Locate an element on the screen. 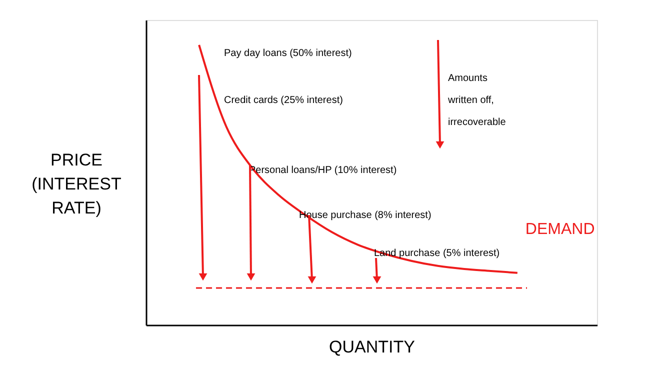 This screenshot has width=646, height=381. y-axis-title: PRICE (INTEREST RATE) is located at coordinates (77, 184).